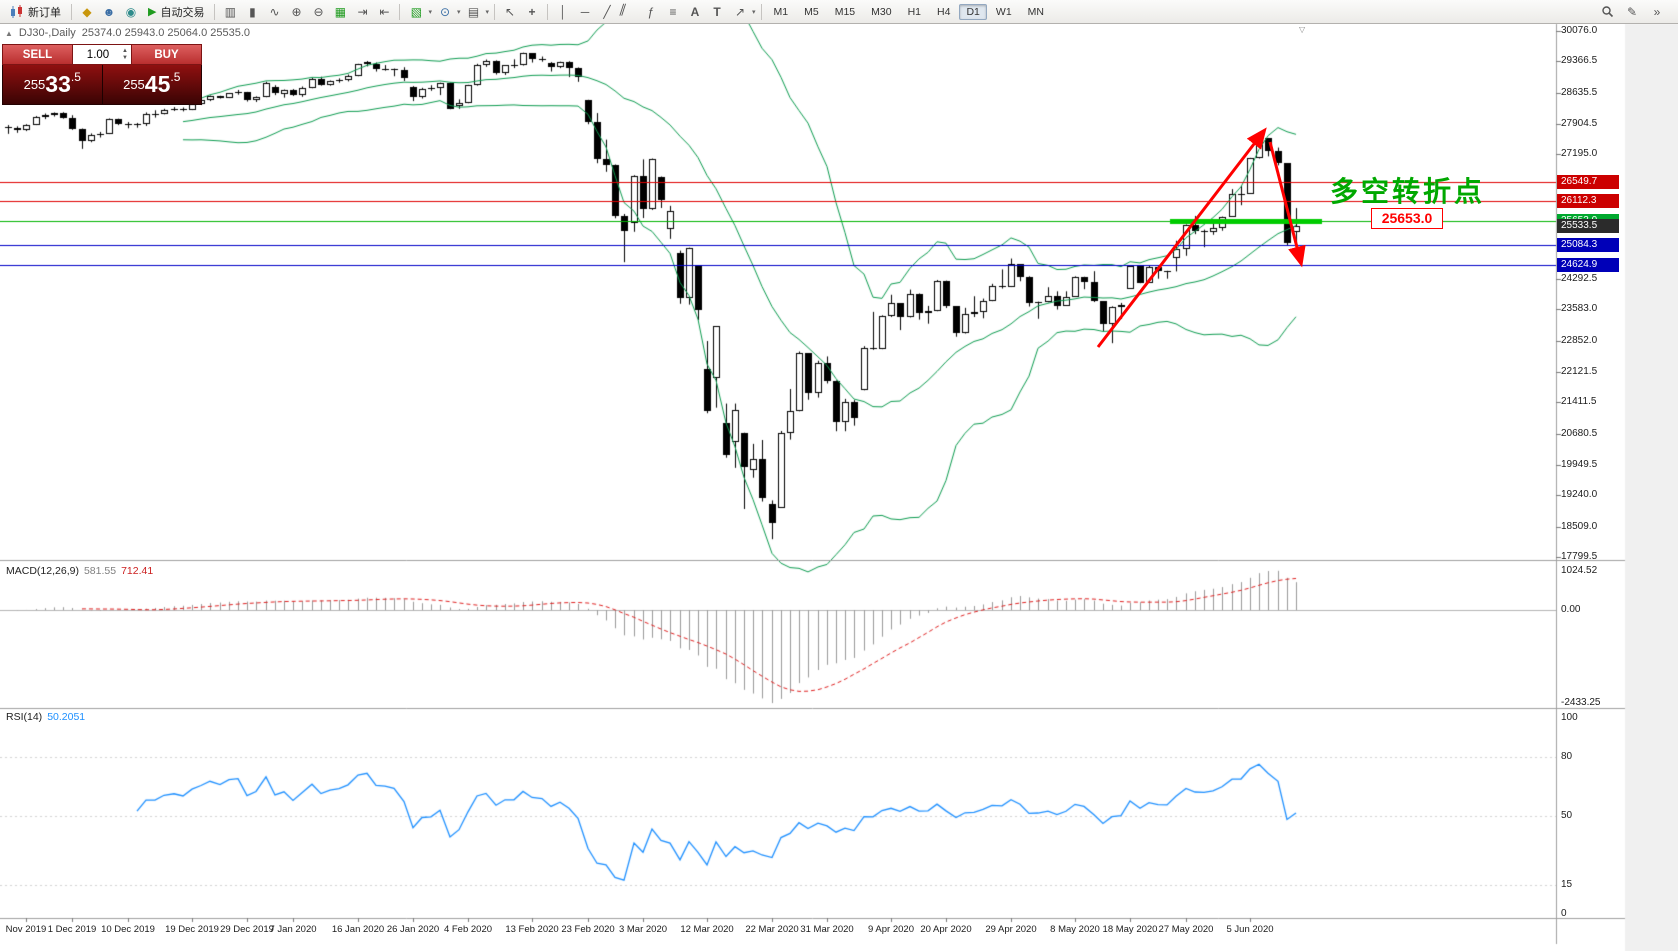 The height and width of the screenshot is (951, 1678). What do you see at coordinates (157, 84) in the screenshot?
I see `buy-price-big: 45` at bounding box center [157, 84].